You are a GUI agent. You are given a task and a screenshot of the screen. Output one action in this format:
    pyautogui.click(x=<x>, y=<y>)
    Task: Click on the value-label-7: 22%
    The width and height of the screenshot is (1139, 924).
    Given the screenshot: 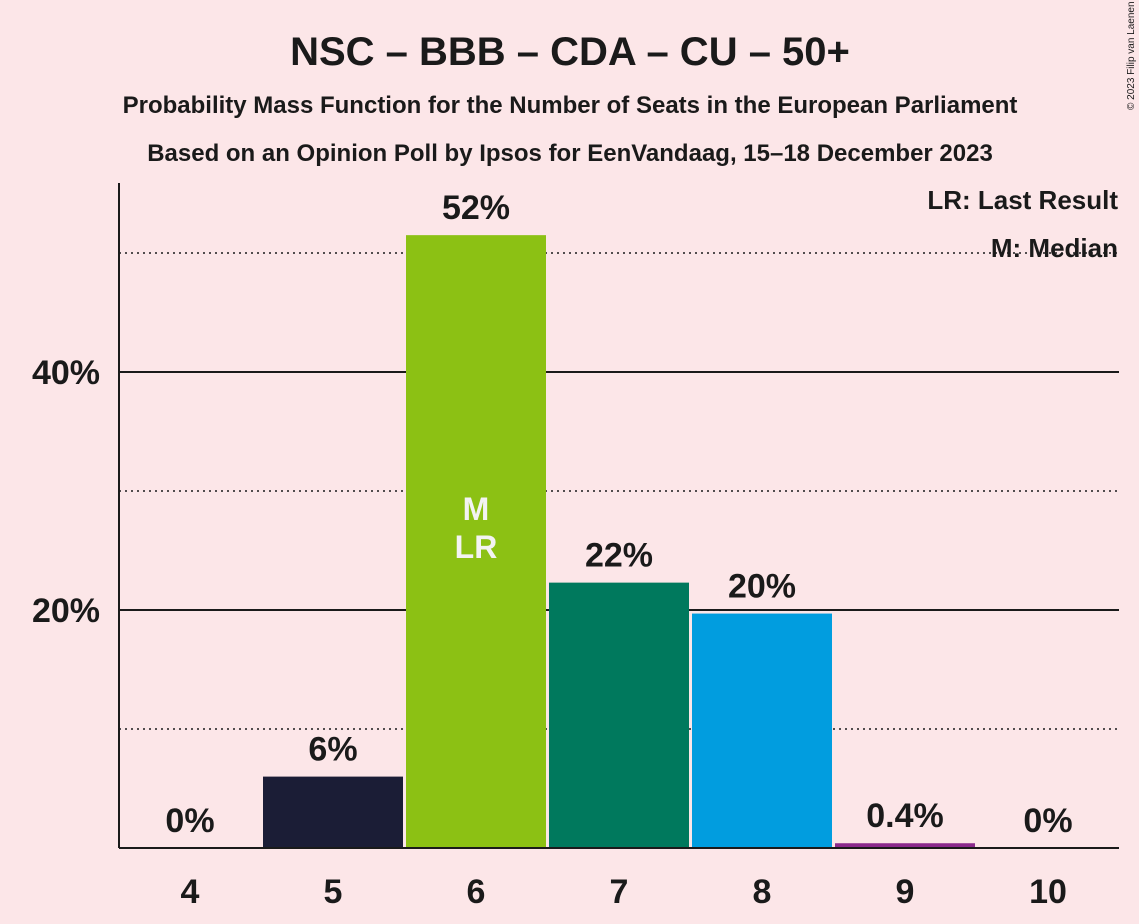 What is the action you would take?
    pyautogui.click(x=619, y=556)
    